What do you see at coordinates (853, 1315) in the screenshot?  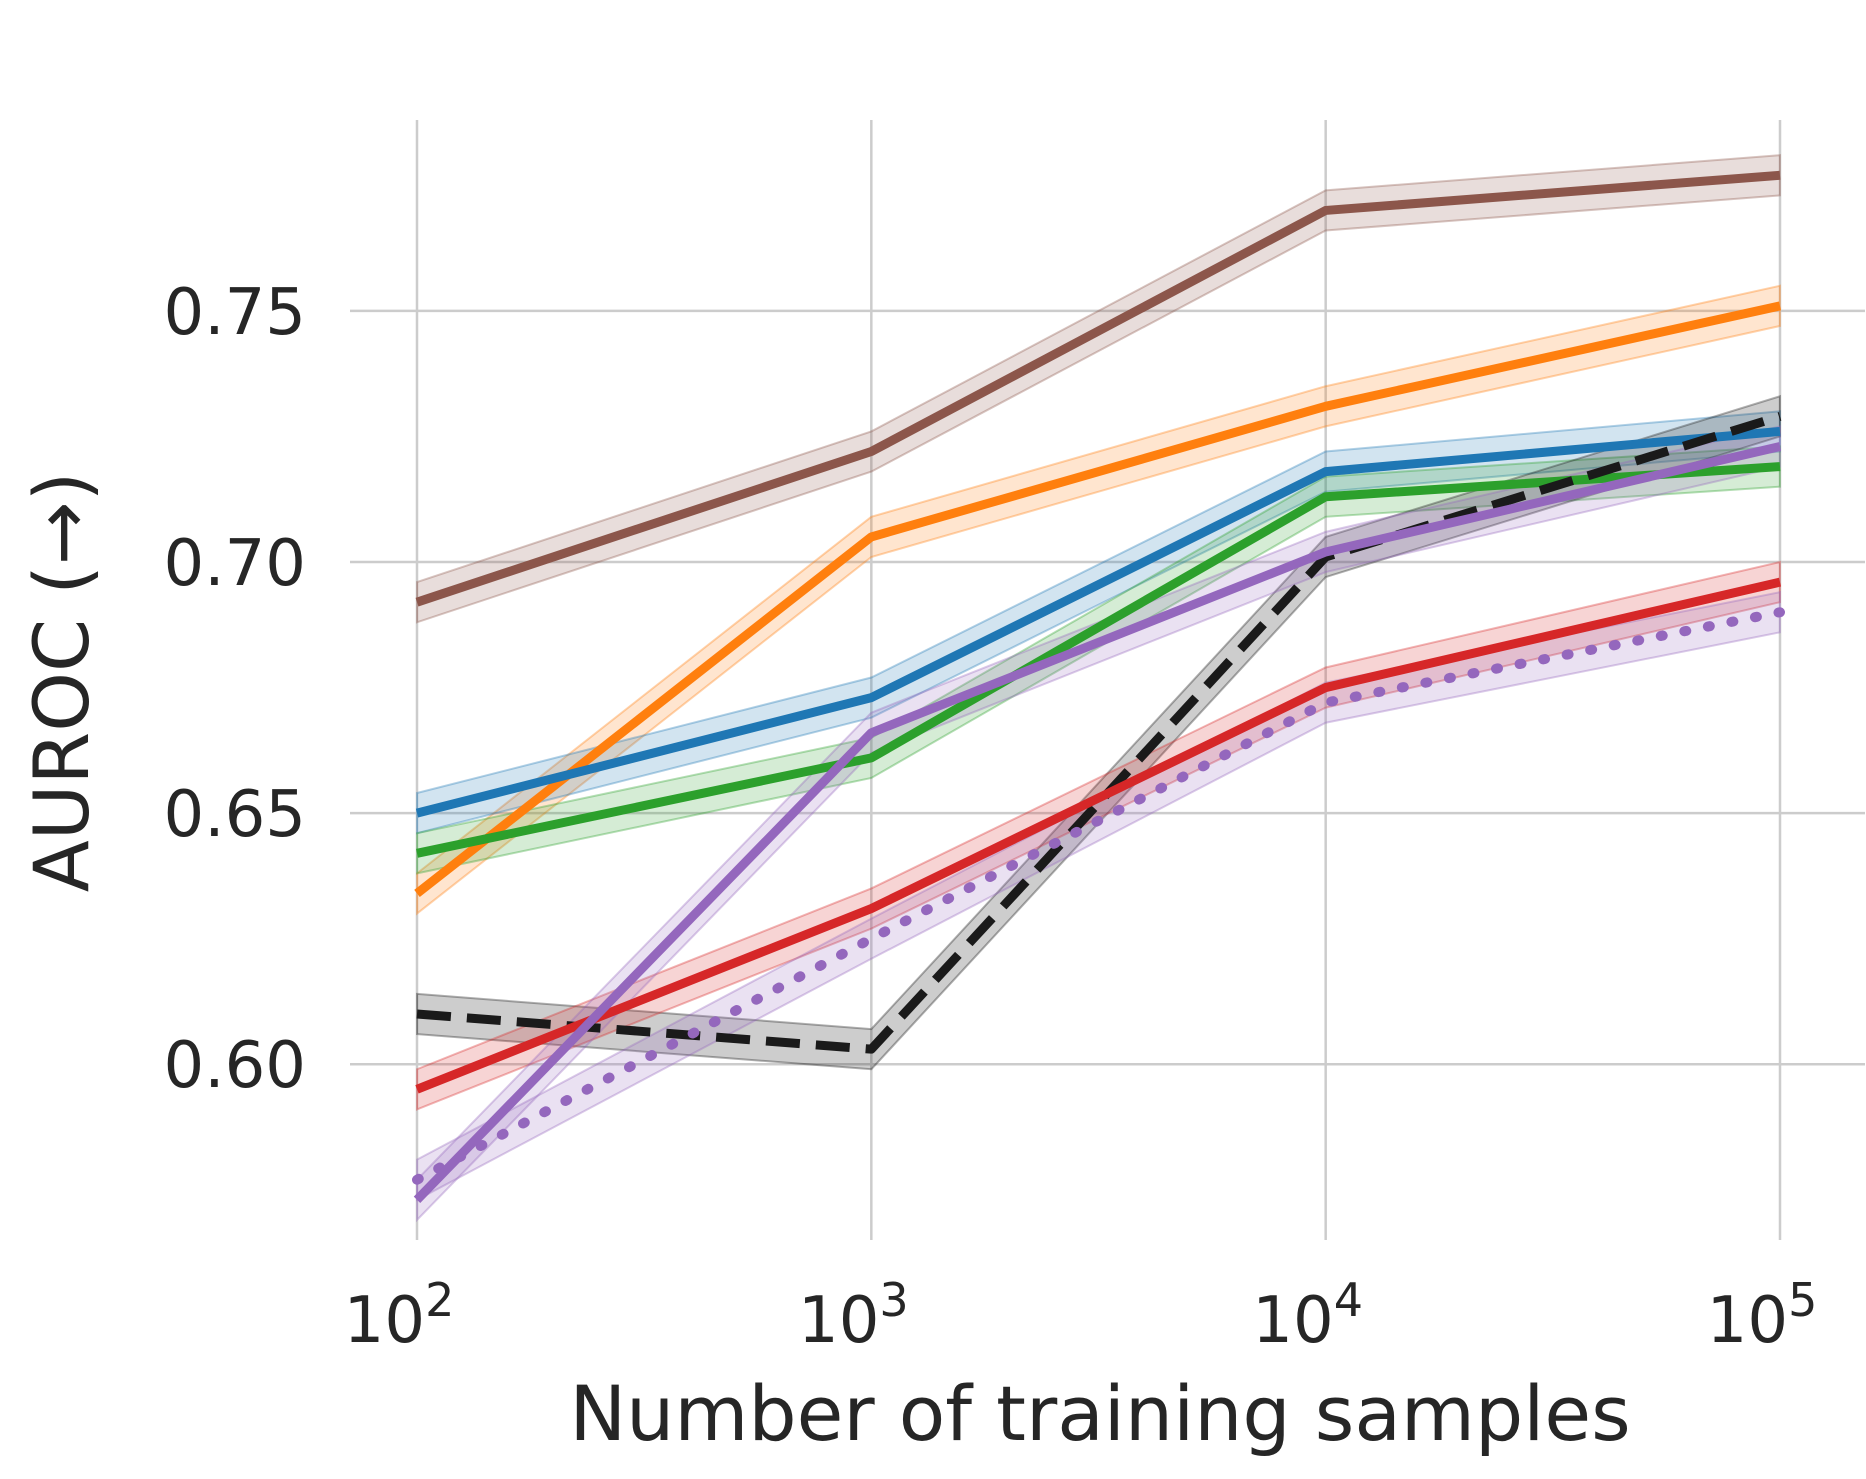 I see `x-tick-label: 10³` at bounding box center [853, 1315].